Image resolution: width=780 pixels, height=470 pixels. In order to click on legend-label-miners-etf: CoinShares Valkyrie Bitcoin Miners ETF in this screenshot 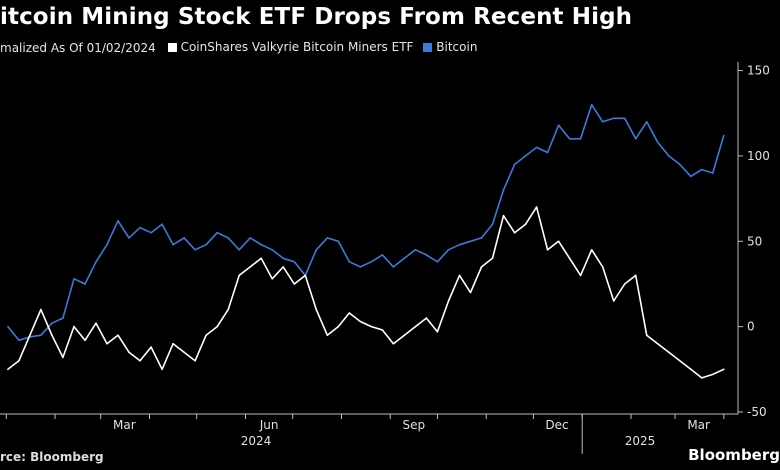, I will do `click(297, 47)`.